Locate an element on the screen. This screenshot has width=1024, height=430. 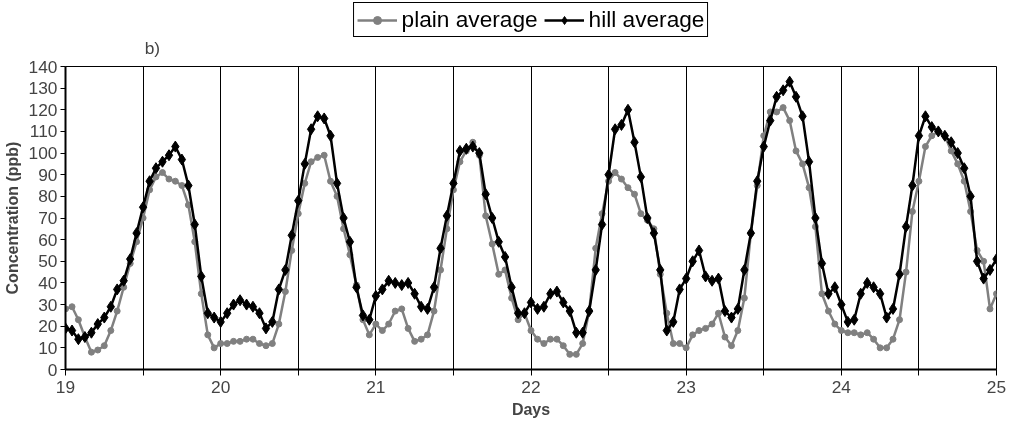
y-tick-label: 80 is located at coordinates (48, 196).